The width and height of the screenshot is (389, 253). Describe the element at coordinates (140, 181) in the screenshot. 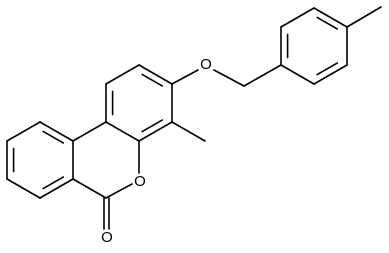

I see `ring-oxygen: O` at that location.